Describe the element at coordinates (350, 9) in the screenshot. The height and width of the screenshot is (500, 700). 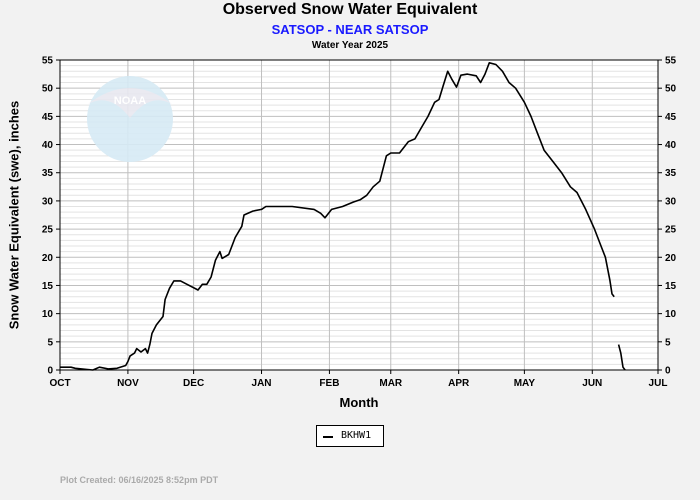
I see `chart-title: Observed Snow Water Equivalent` at that location.